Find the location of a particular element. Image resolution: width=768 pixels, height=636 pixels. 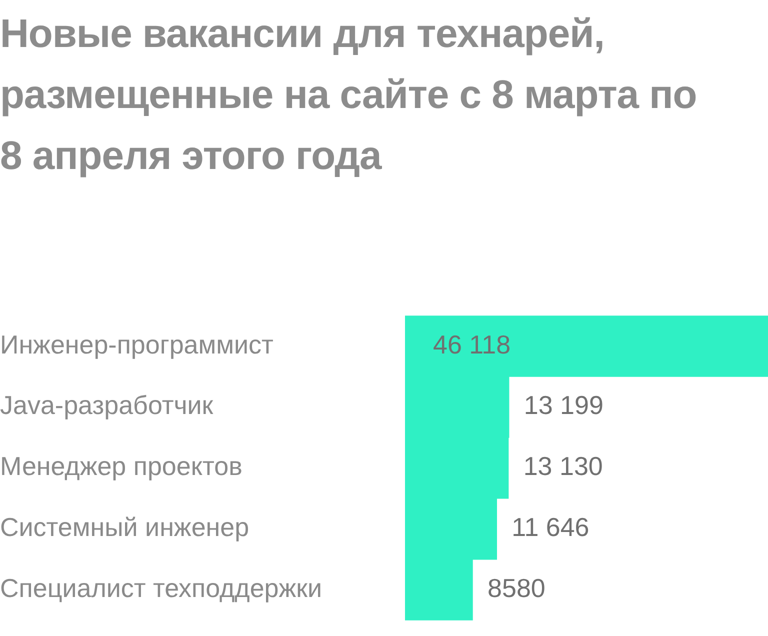

data-label: 46 118 is located at coordinates (472, 344).